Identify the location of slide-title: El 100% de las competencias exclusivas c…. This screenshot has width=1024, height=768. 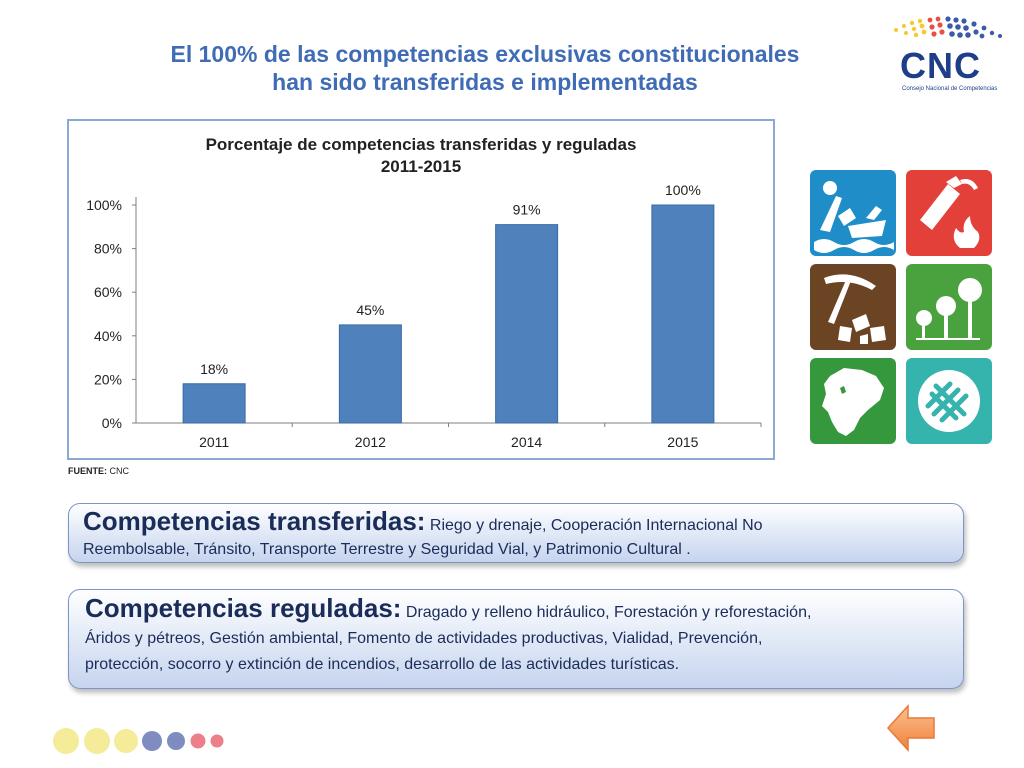
(485, 68).